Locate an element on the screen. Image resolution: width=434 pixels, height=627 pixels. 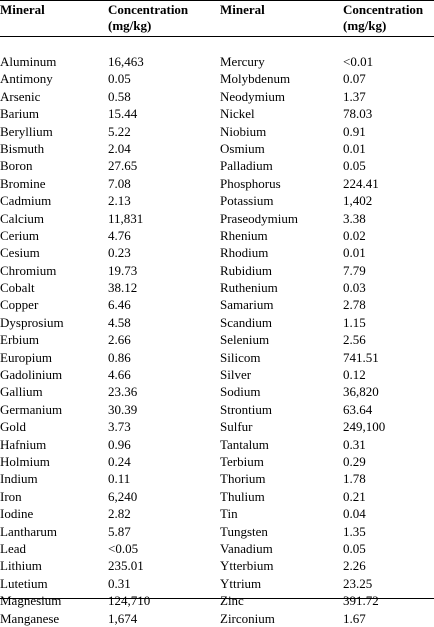
mineral-name-cell: Rhenium is located at coordinates (244, 235).